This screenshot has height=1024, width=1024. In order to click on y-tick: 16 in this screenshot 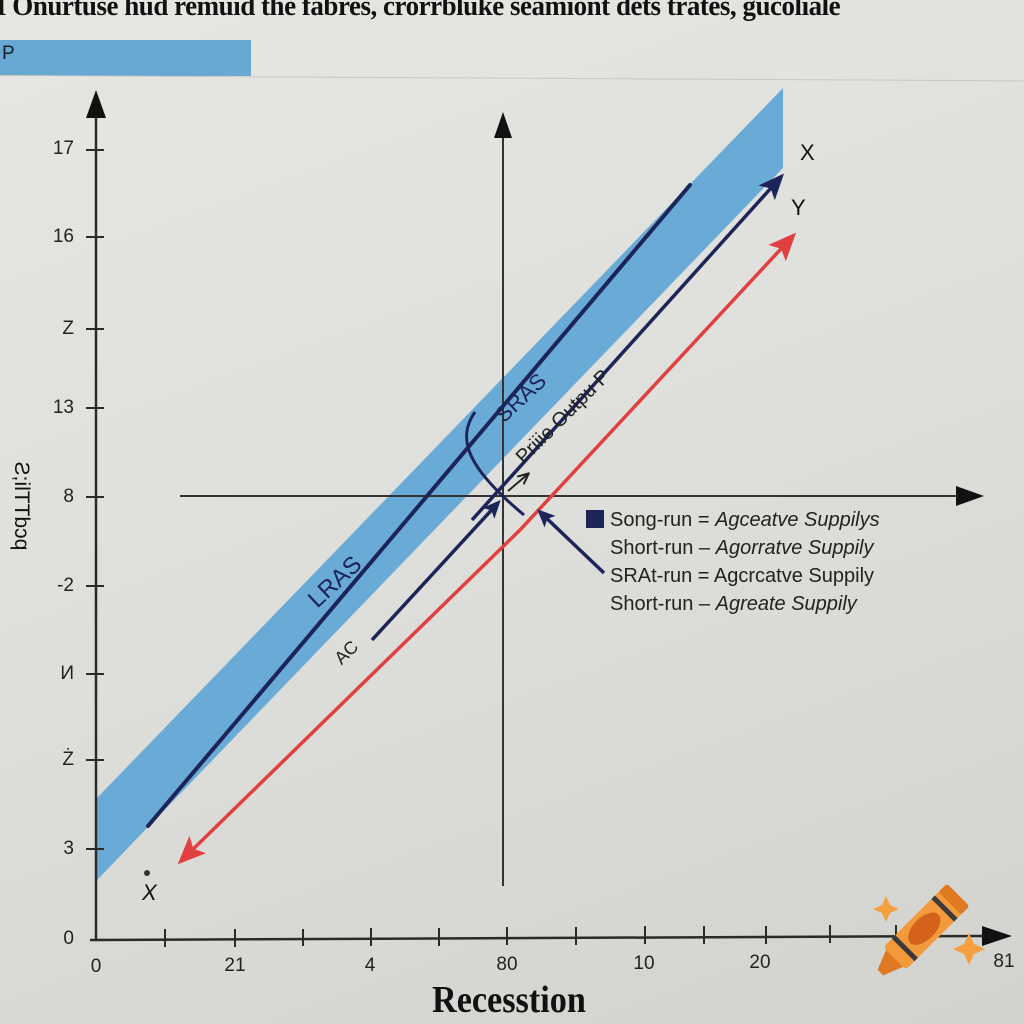, I will do `click(63, 236)`.